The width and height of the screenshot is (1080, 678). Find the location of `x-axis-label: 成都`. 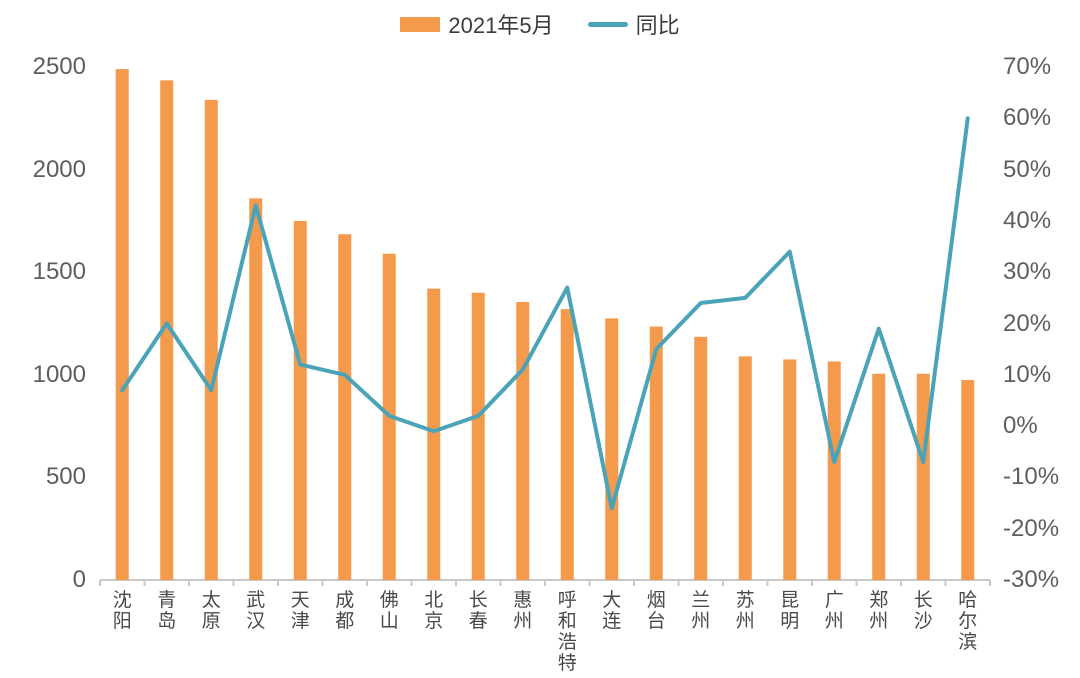

x-axis-label: 成都 is located at coordinates (345, 611).